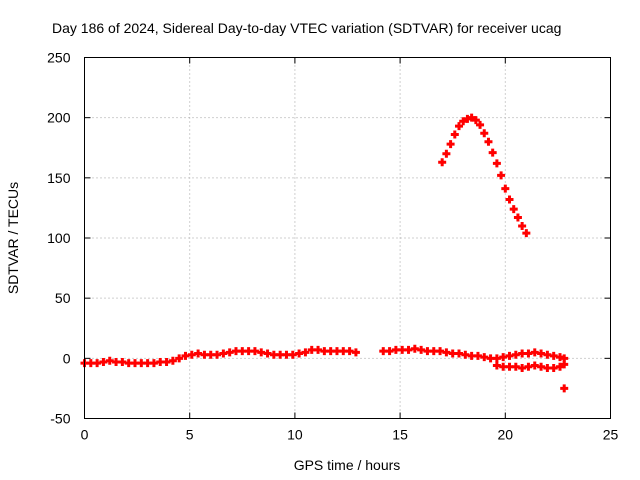 This screenshot has height=480, width=640. What do you see at coordinates (60, 419) in the screenshot?
I see `y-tick-label: -50` at bounding box center [60, 419].